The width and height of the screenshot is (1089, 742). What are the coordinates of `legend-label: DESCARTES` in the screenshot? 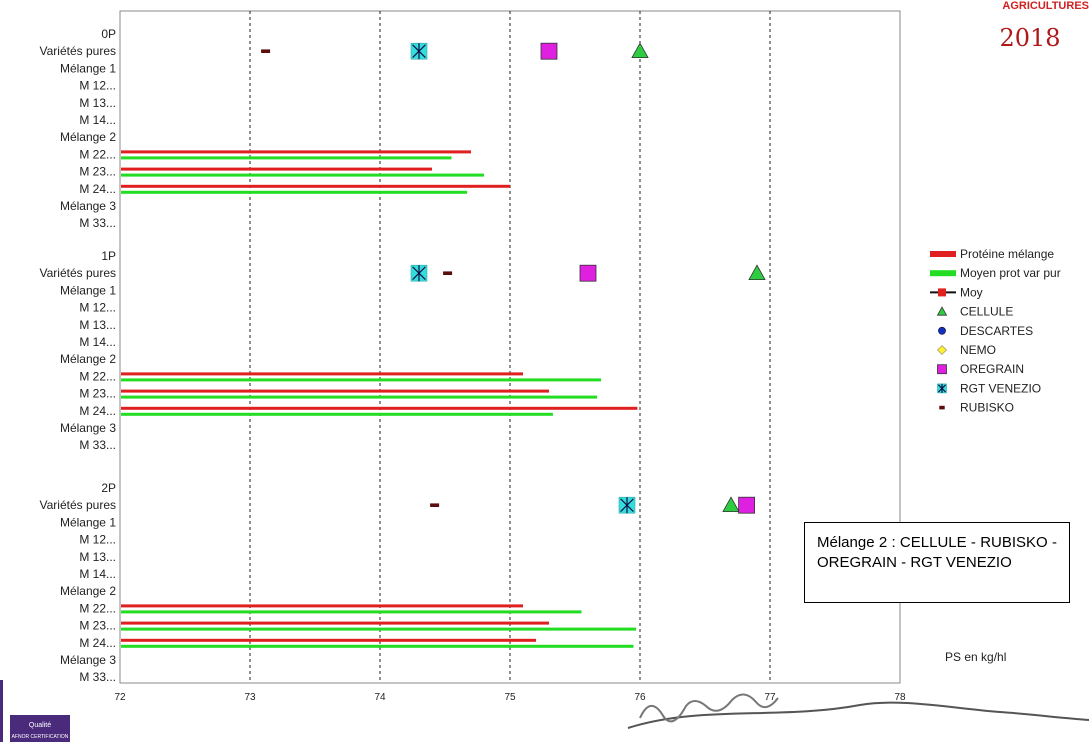 It's located at (996, 331).